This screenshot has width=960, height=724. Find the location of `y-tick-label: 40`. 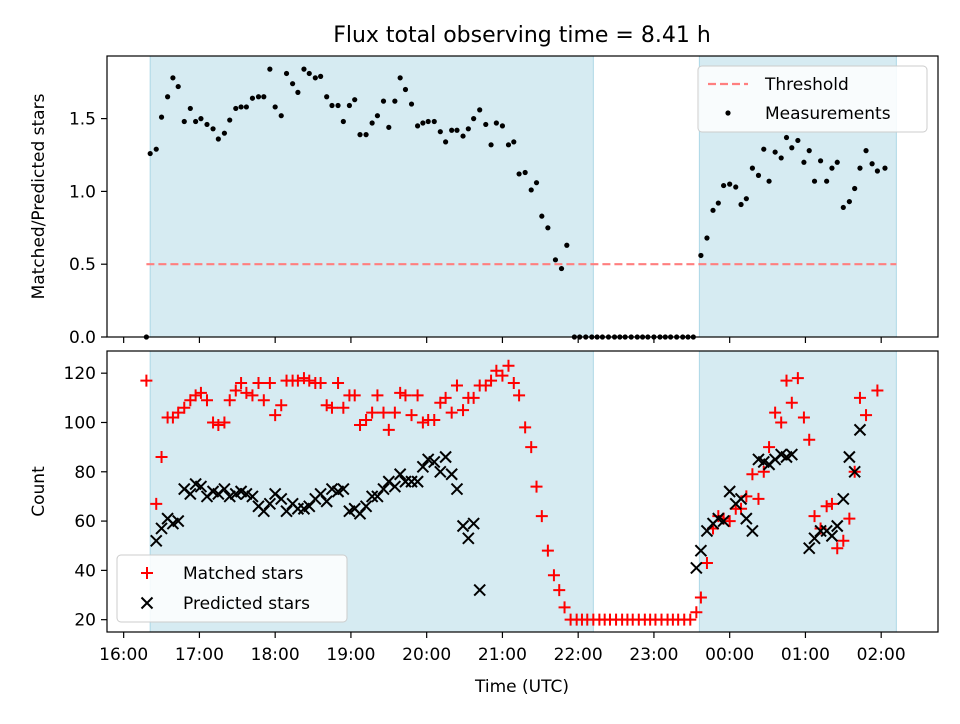

y-tick-label: 40 is located at coordinates (85, 571).